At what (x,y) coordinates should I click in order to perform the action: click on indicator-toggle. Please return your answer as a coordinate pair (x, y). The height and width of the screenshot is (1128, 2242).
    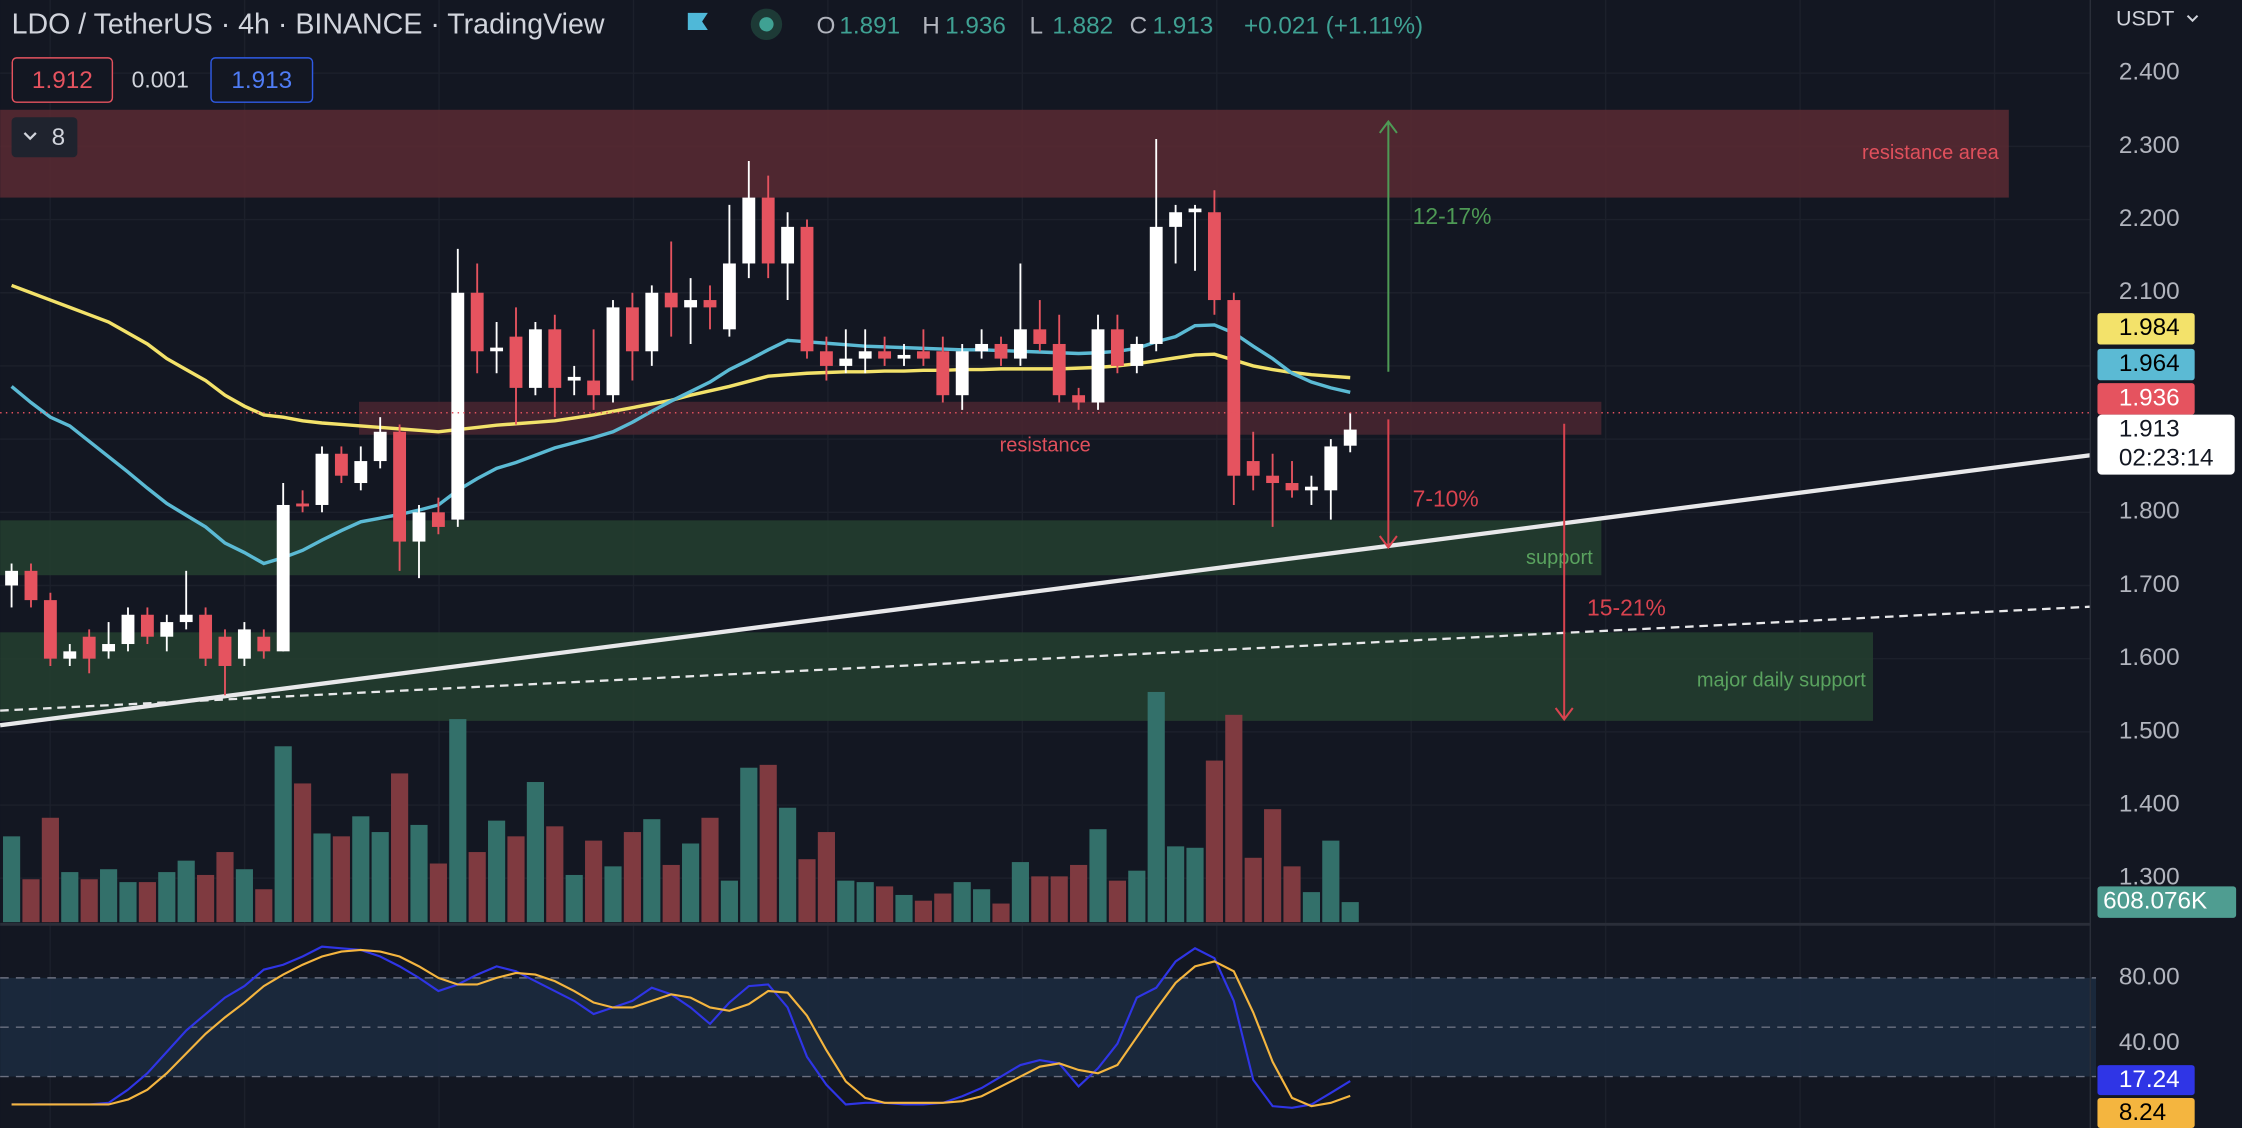
    Looking at the image, I should click on (44, 137).